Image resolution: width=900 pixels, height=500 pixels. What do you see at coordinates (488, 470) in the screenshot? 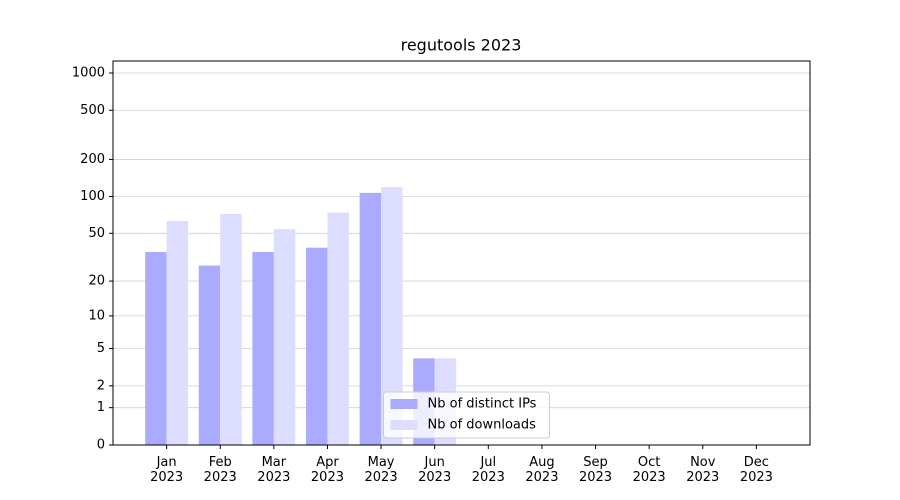
I see `x-tick-label: Jul 2023` at bounding box center [488, 470].